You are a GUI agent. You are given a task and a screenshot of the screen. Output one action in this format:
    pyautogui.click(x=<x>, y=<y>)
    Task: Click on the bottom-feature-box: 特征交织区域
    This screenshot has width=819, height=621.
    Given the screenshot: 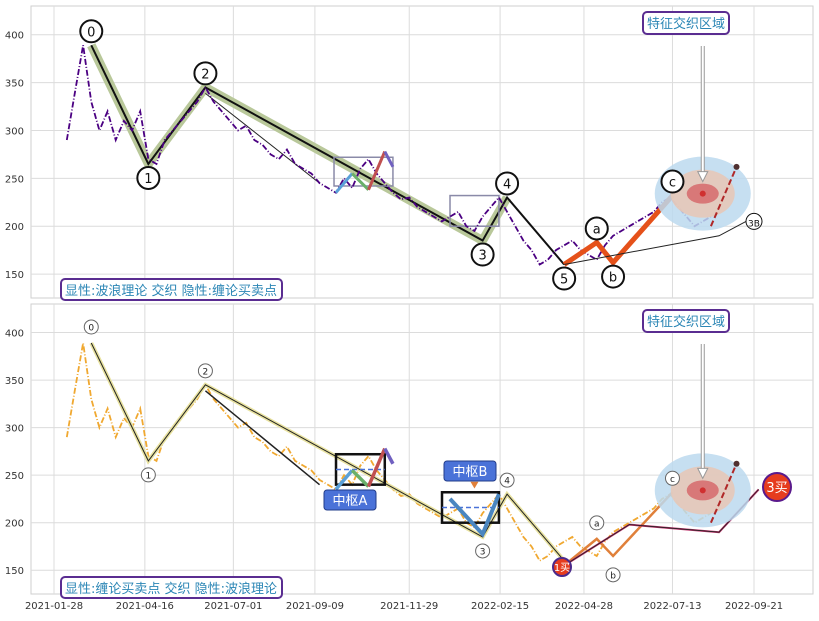 What is the action you would take?
    pyautogui.click(x=686, y=321)
    